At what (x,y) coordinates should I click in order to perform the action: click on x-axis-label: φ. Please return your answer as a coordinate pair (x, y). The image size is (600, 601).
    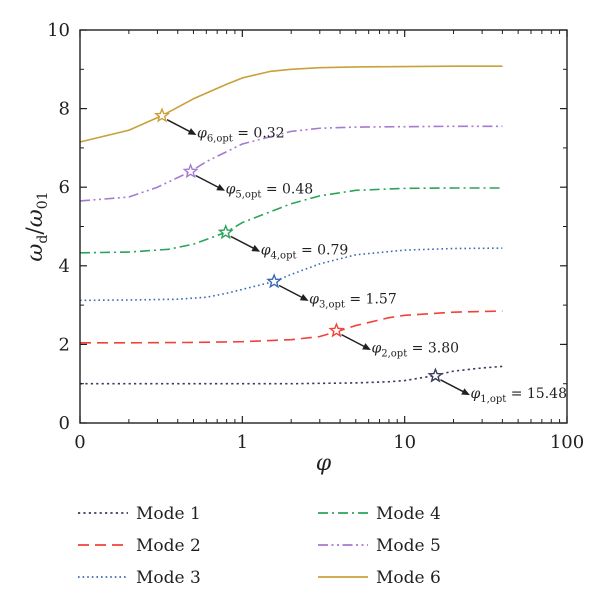
    Looking at the image, I should click on (324, 463).